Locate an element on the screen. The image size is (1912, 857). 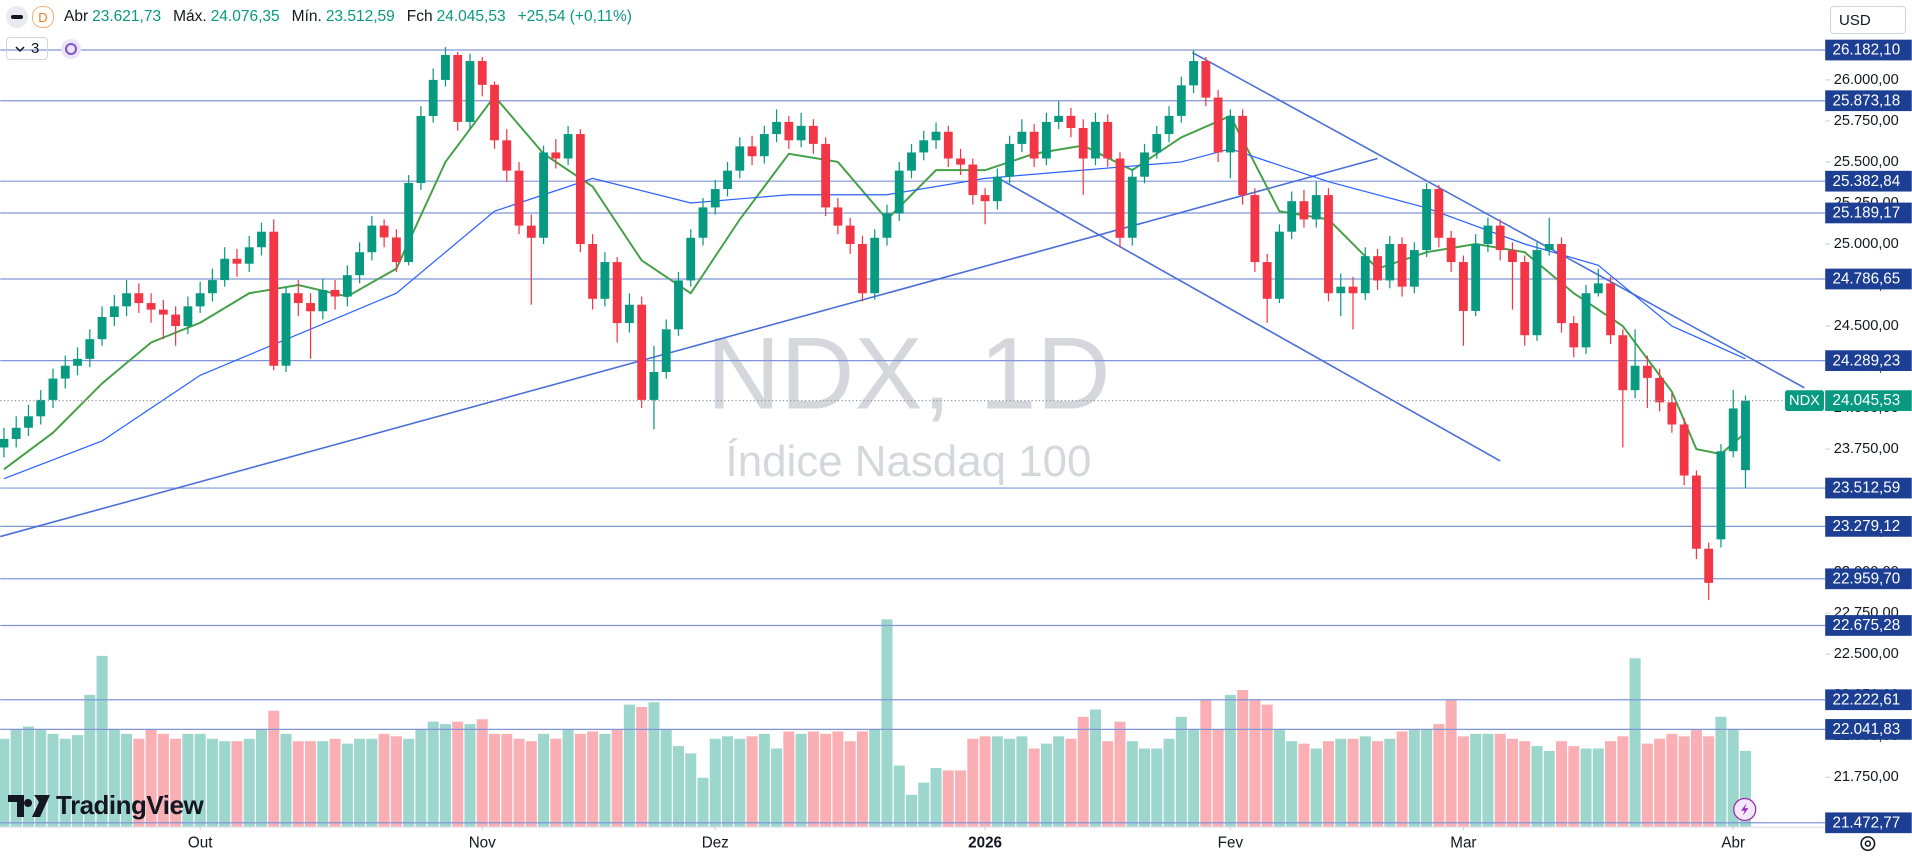
logo-text: TradingView is located at coordinates (130, 805).